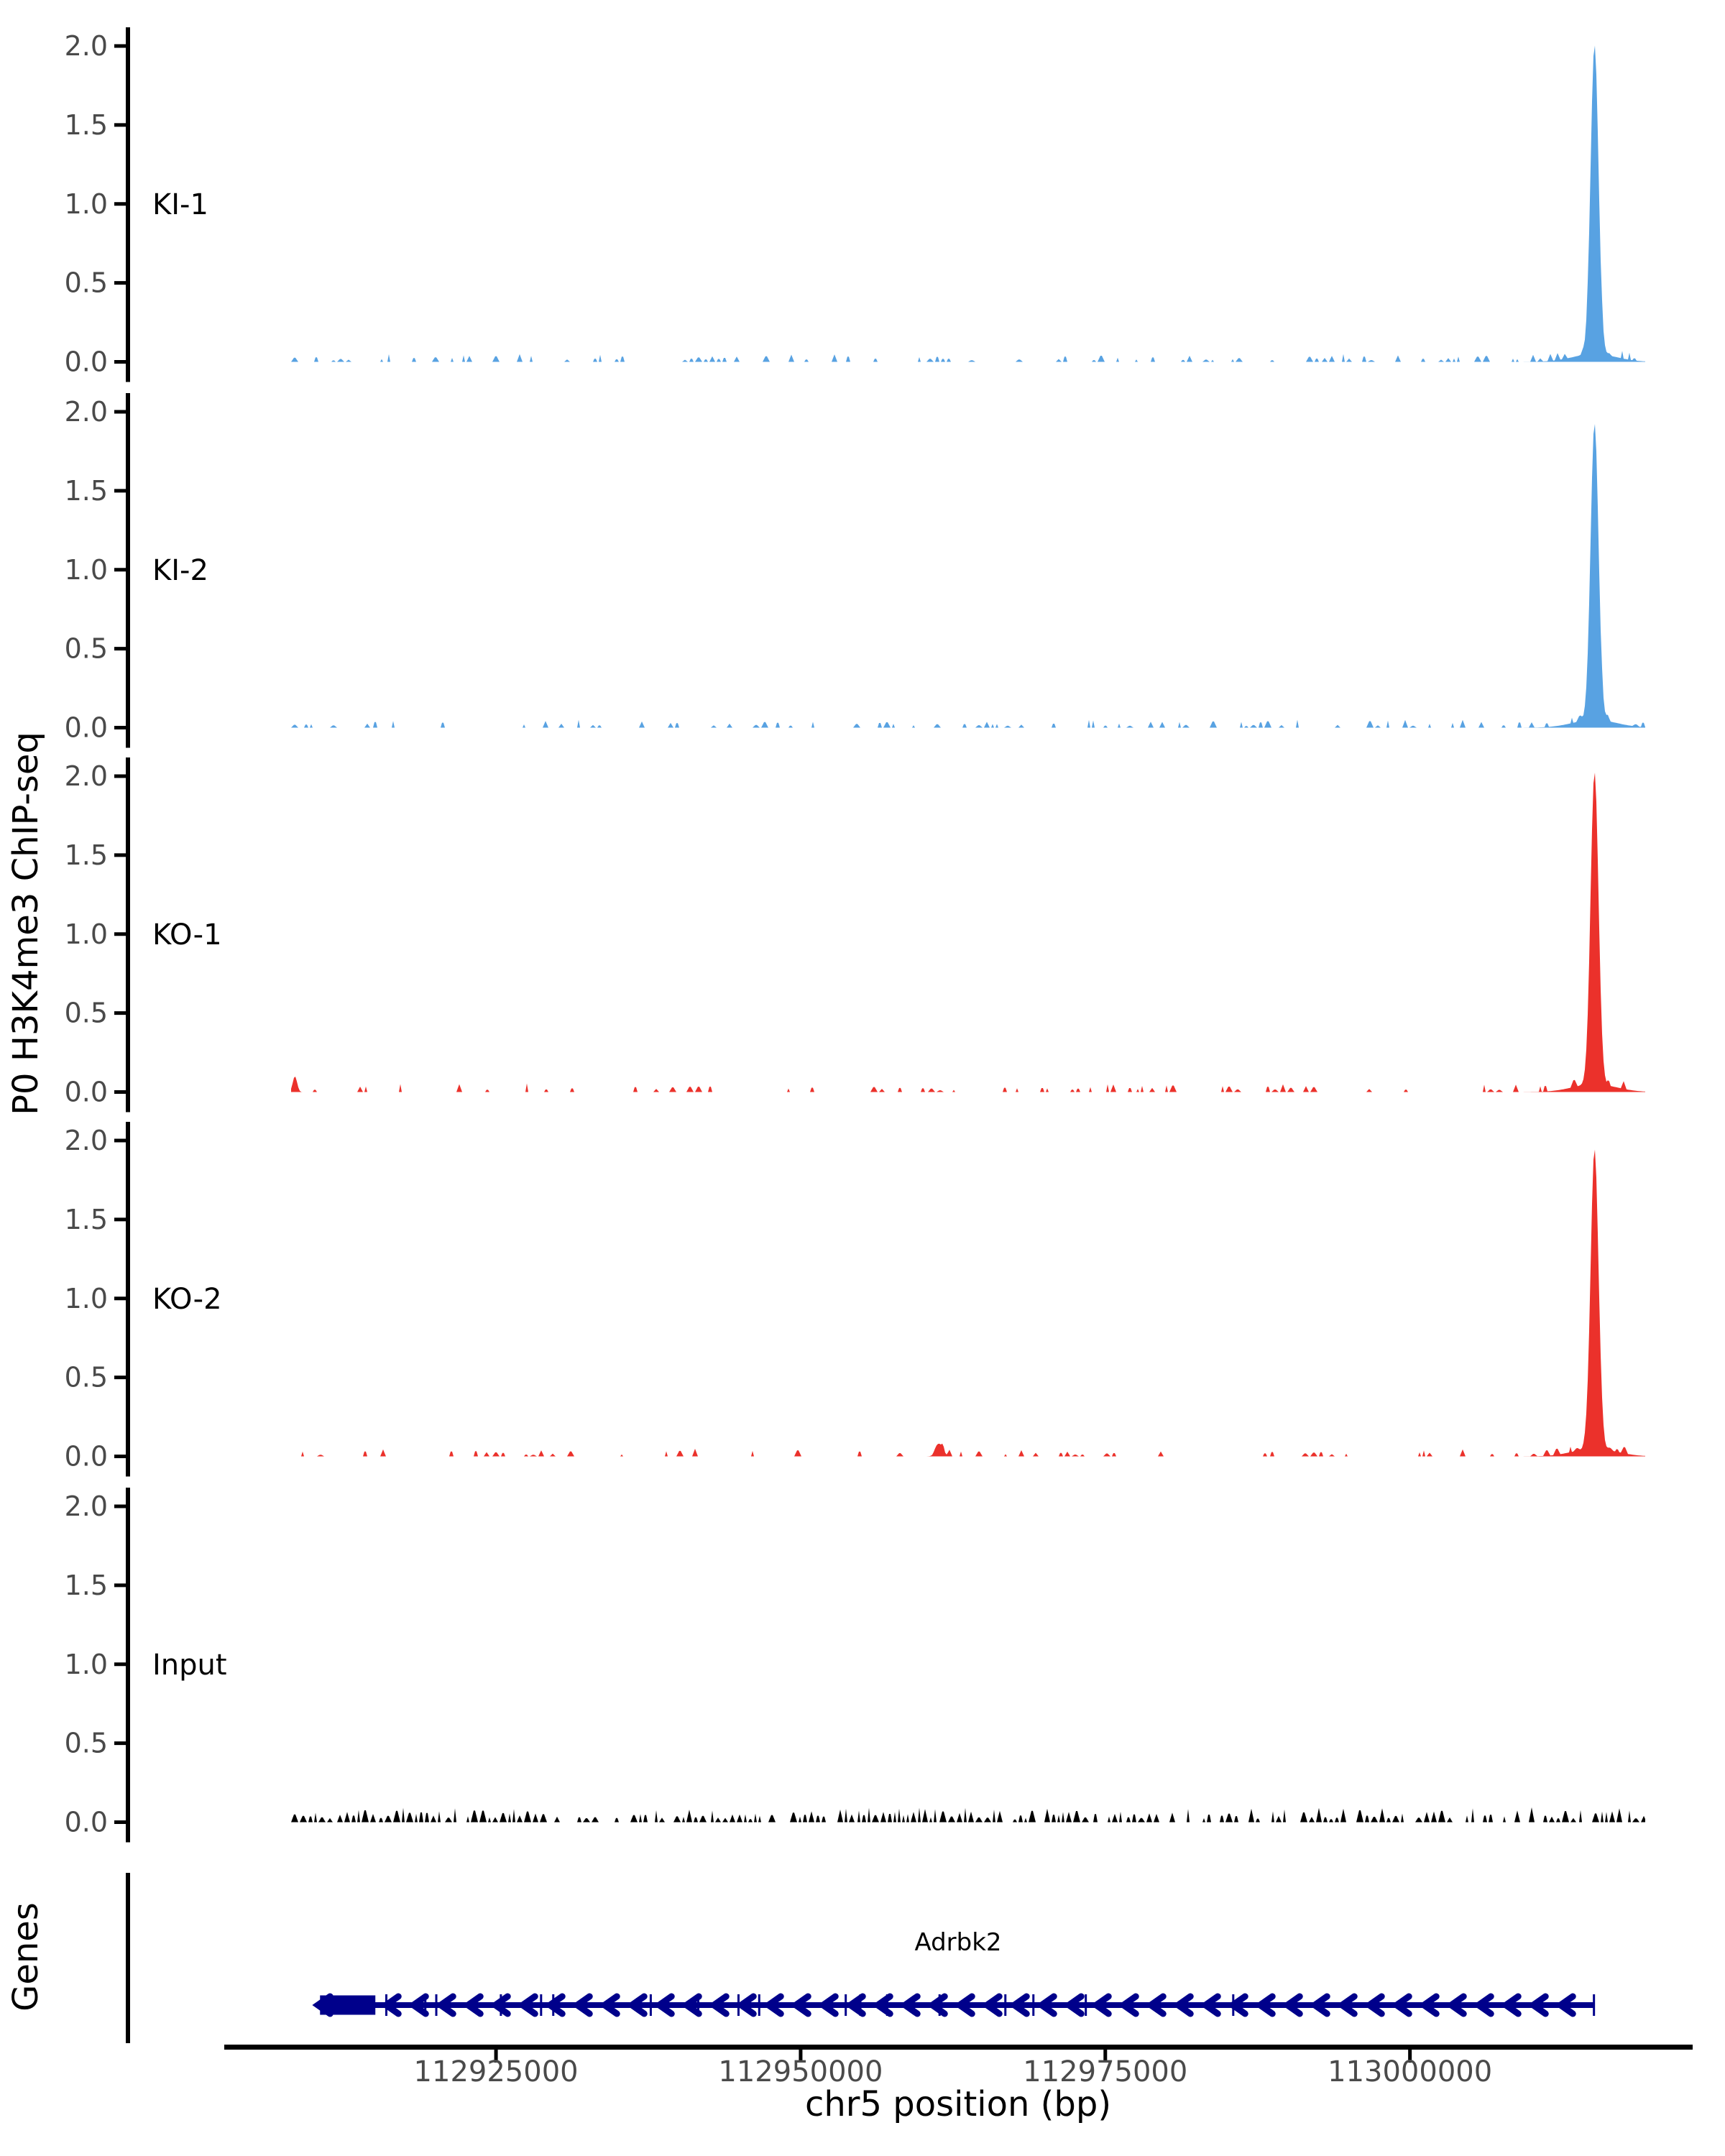 The height and width of the screenshot is (2156, 1725). I want to click on genes-axis-line, so click(128, 1958).